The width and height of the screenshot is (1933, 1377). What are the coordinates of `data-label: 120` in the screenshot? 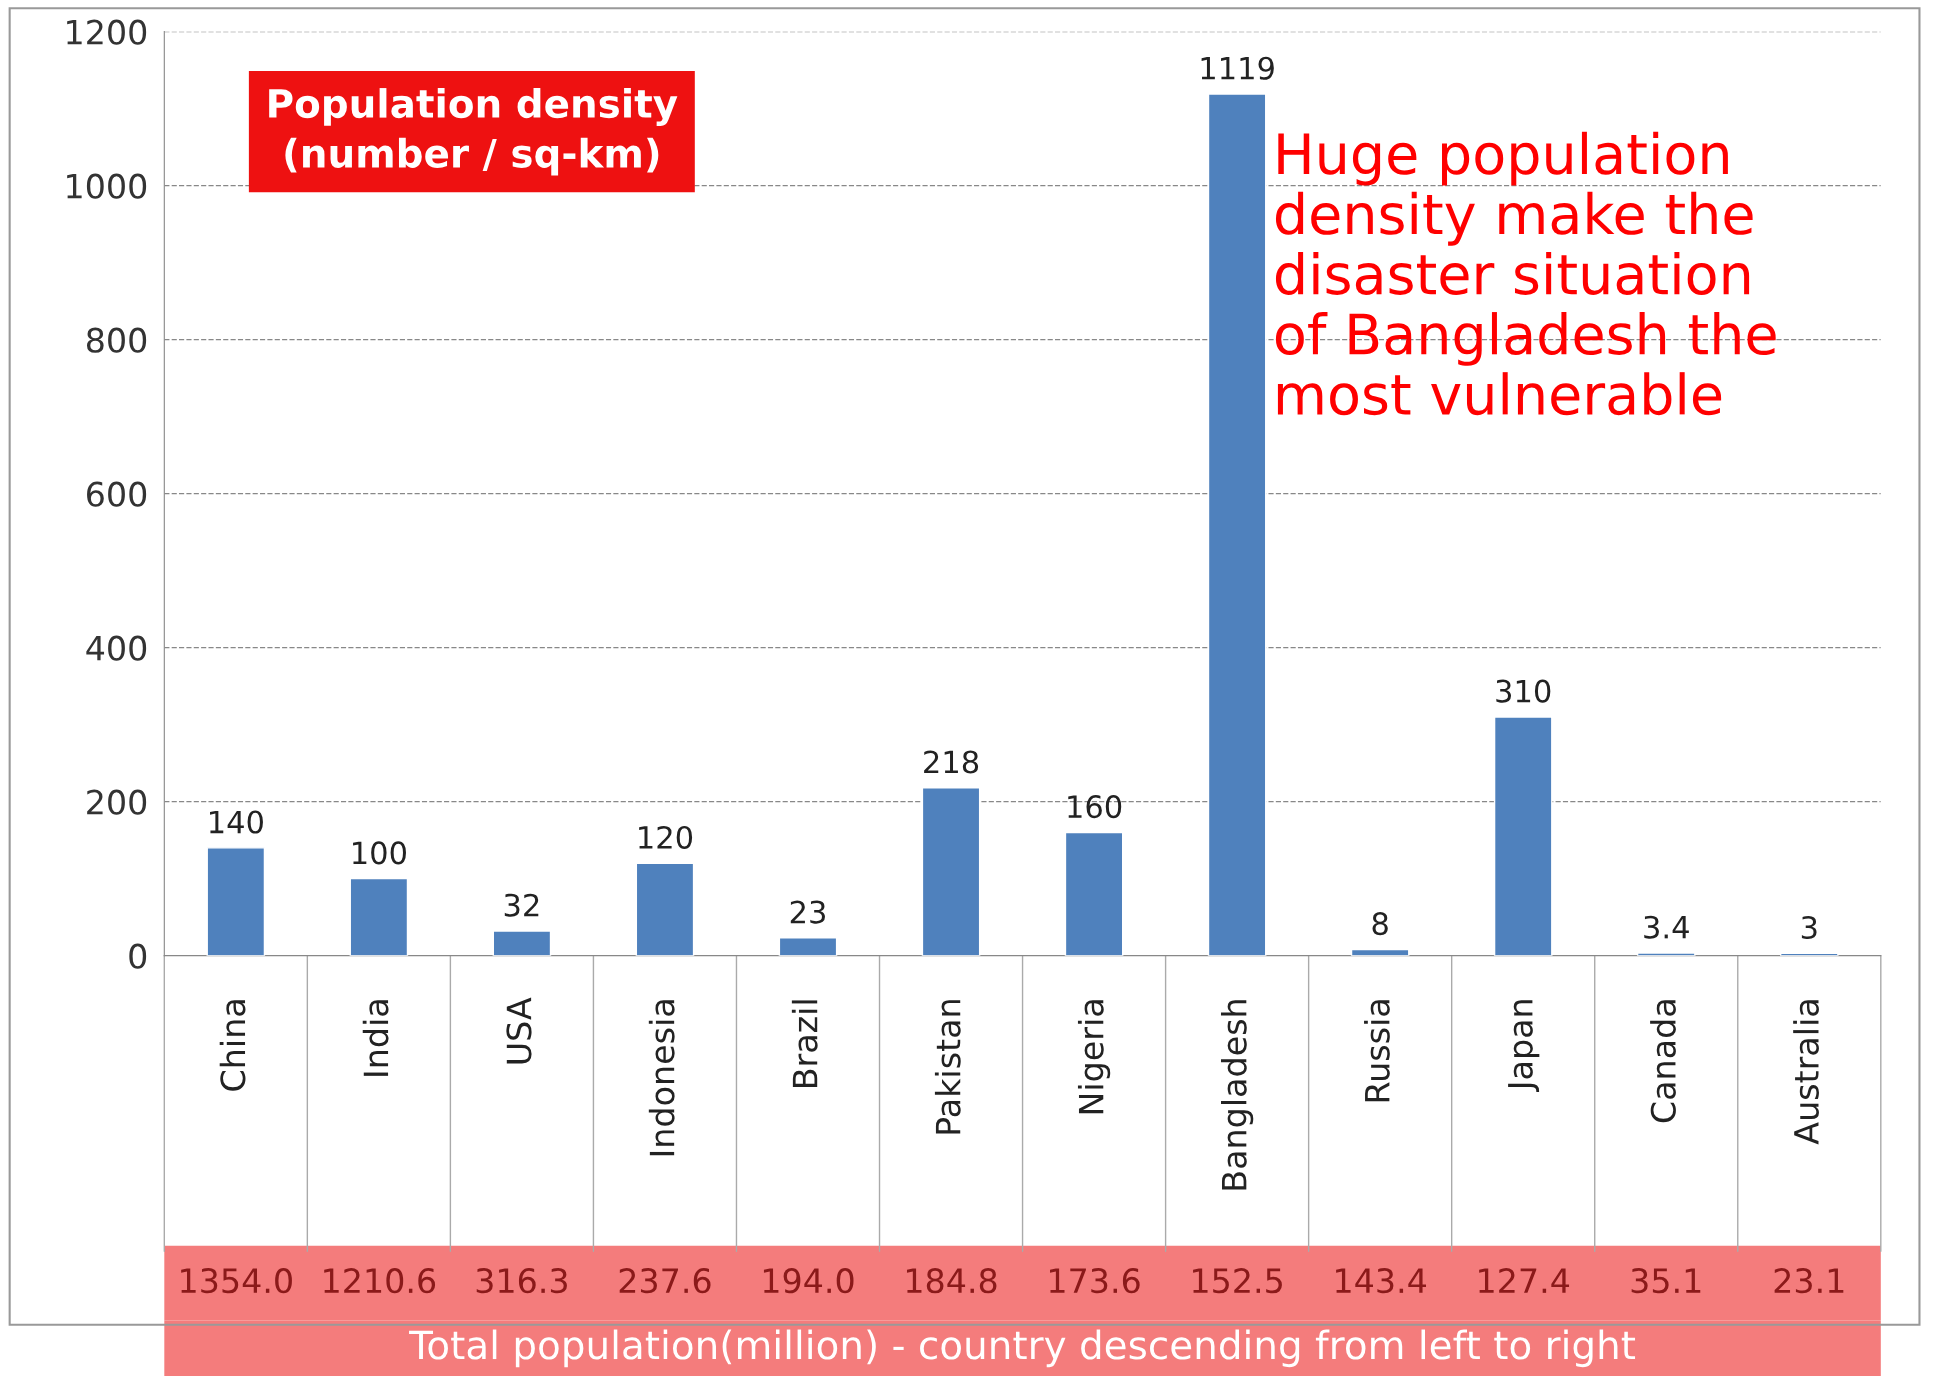 It's located at (666, 837).